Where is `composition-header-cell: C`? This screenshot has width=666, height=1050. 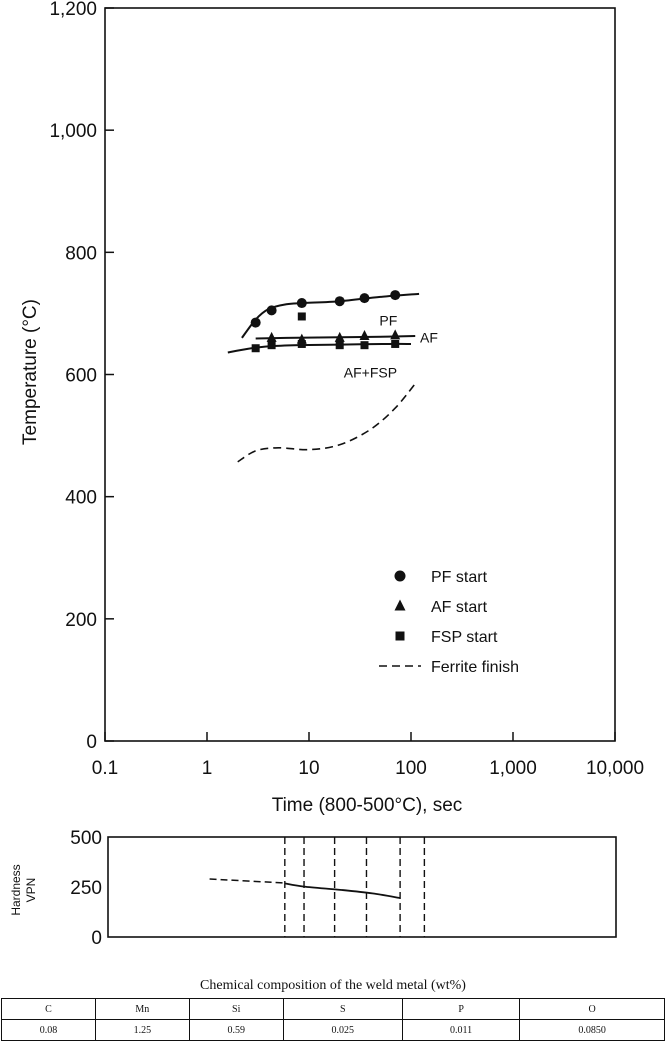
composition-header-cell: C is located at coordinates (48, 1009).